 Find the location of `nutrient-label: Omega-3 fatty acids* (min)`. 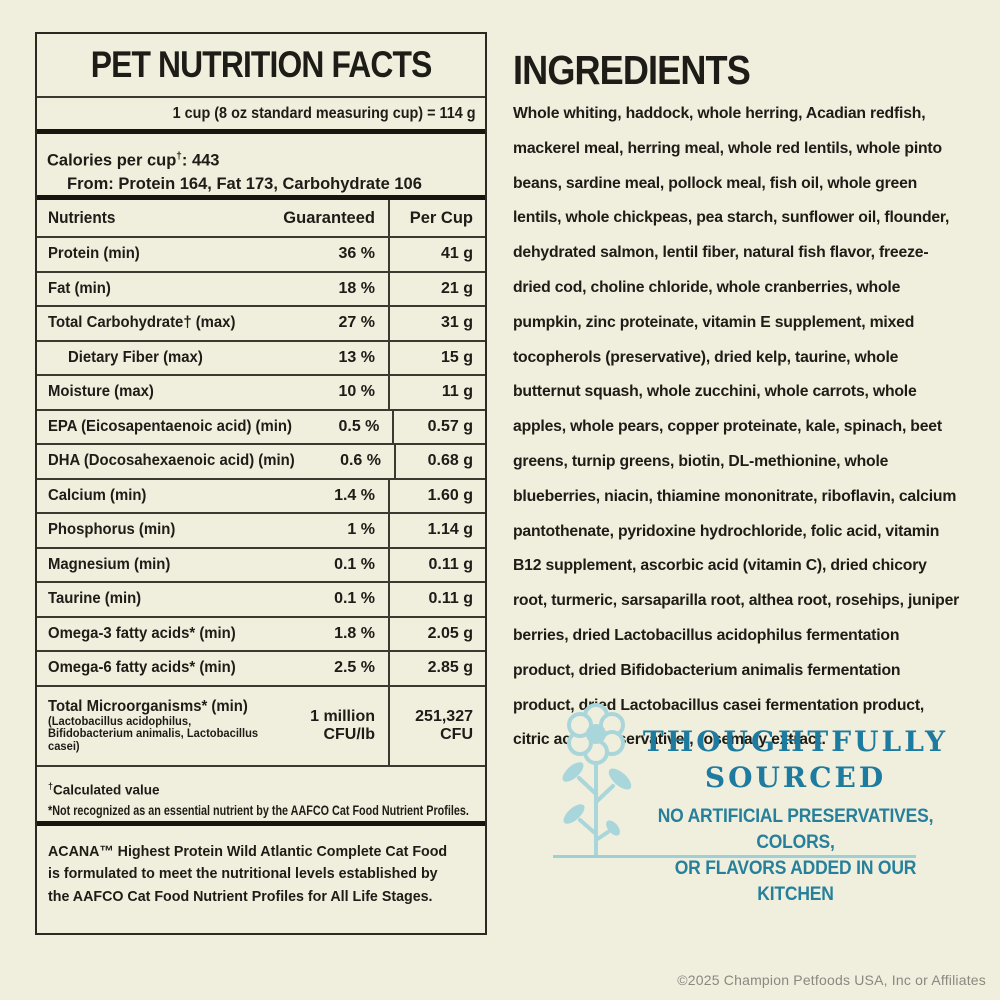

nutrient-label: Omega-3 fatty acids* (min) is located at coordinates (142, 633).